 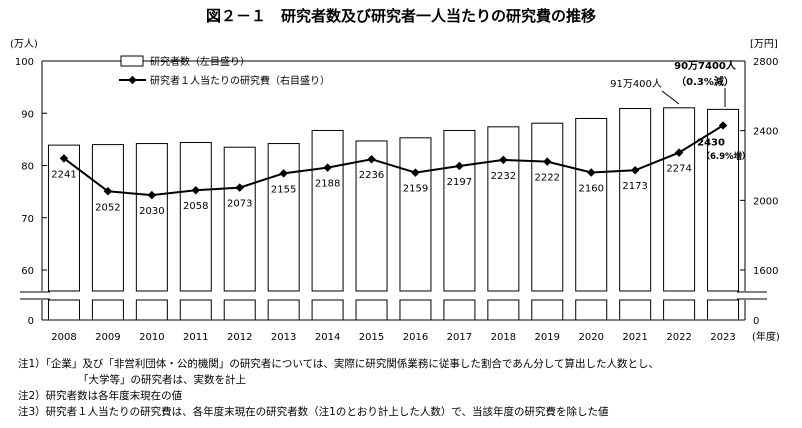 I want to click on line-data-label: 2274, so click(x=678, y=169).